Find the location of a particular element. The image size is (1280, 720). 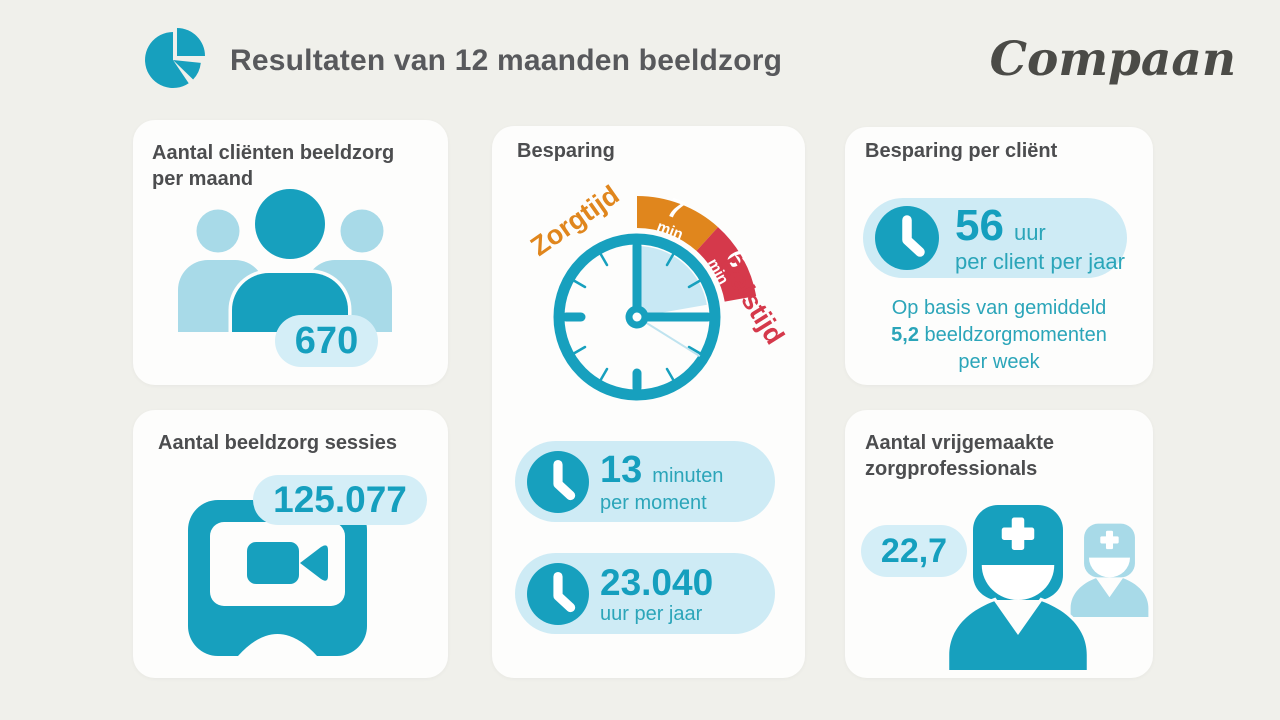

clock-wedge is located at coordinates (672, 281).